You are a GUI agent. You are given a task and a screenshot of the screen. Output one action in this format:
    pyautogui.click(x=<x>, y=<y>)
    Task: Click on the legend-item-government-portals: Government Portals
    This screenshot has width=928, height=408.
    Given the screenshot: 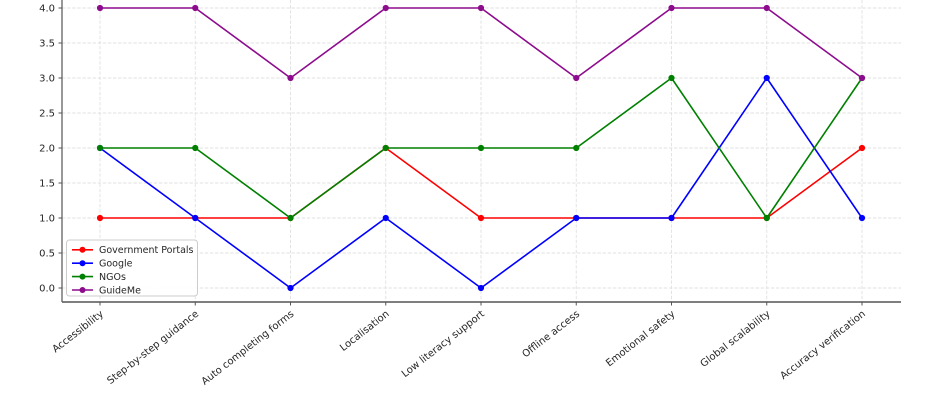 What is the action you would take?
    pyautogui.click(x=133, y=250)
    